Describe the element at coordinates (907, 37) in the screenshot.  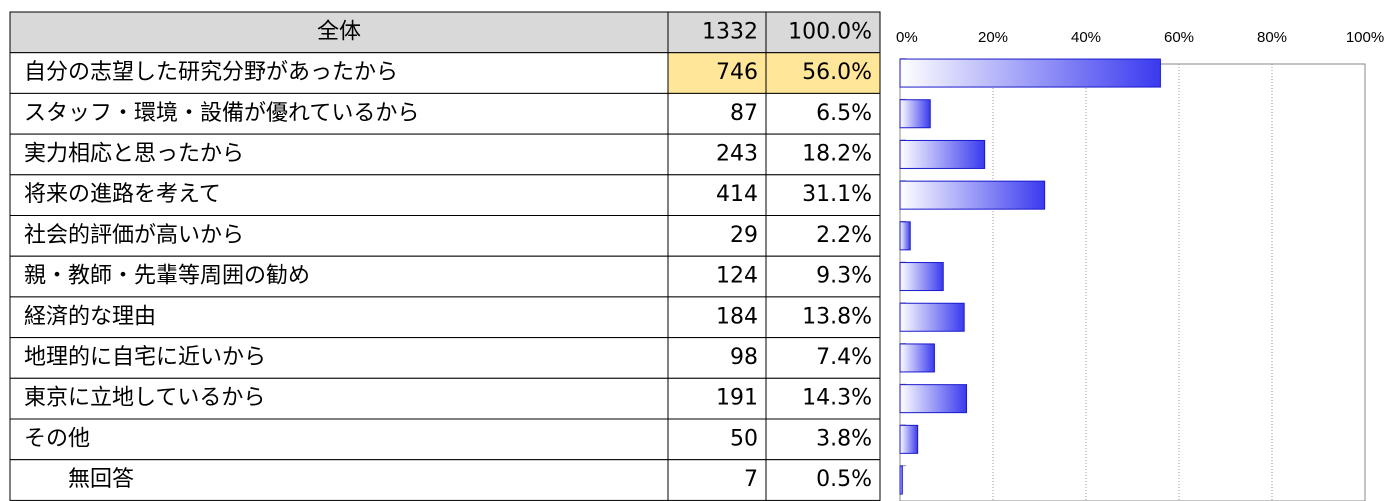
I see `x-tick-label: 0%` at that location.